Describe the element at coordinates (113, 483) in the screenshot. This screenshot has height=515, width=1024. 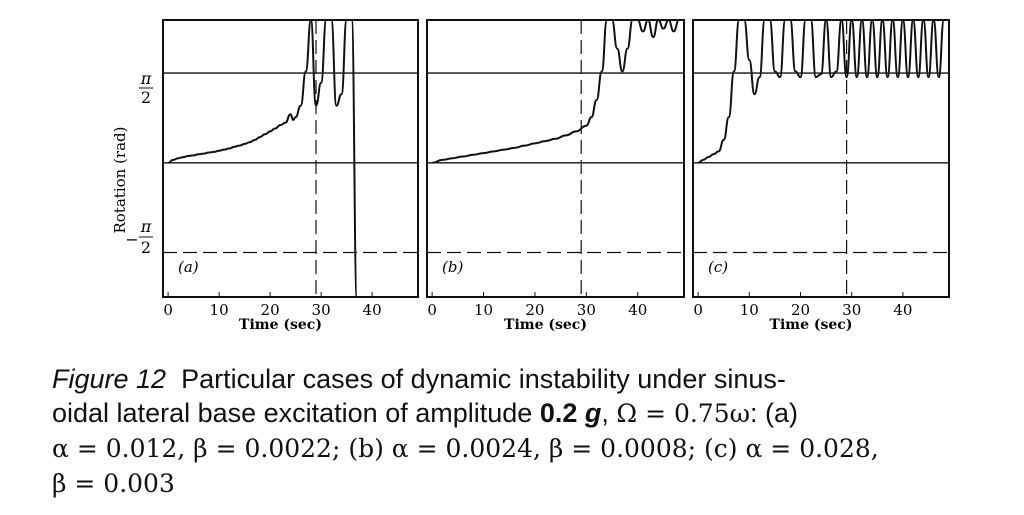
I see `caption-params-c: β = 0.003` at that location.